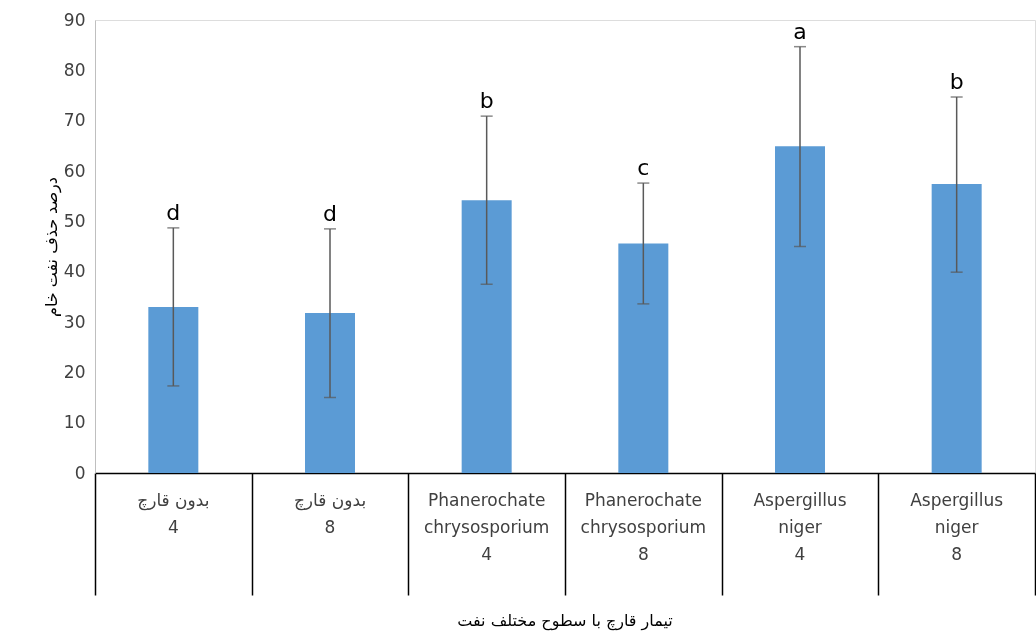 Image resolution: width=1036 pixels, height=634 pixels. What do you see at coordinates (74, 271) in the screenshot?
I see `y-tick-label: 40` at bounding box center [74, 271].